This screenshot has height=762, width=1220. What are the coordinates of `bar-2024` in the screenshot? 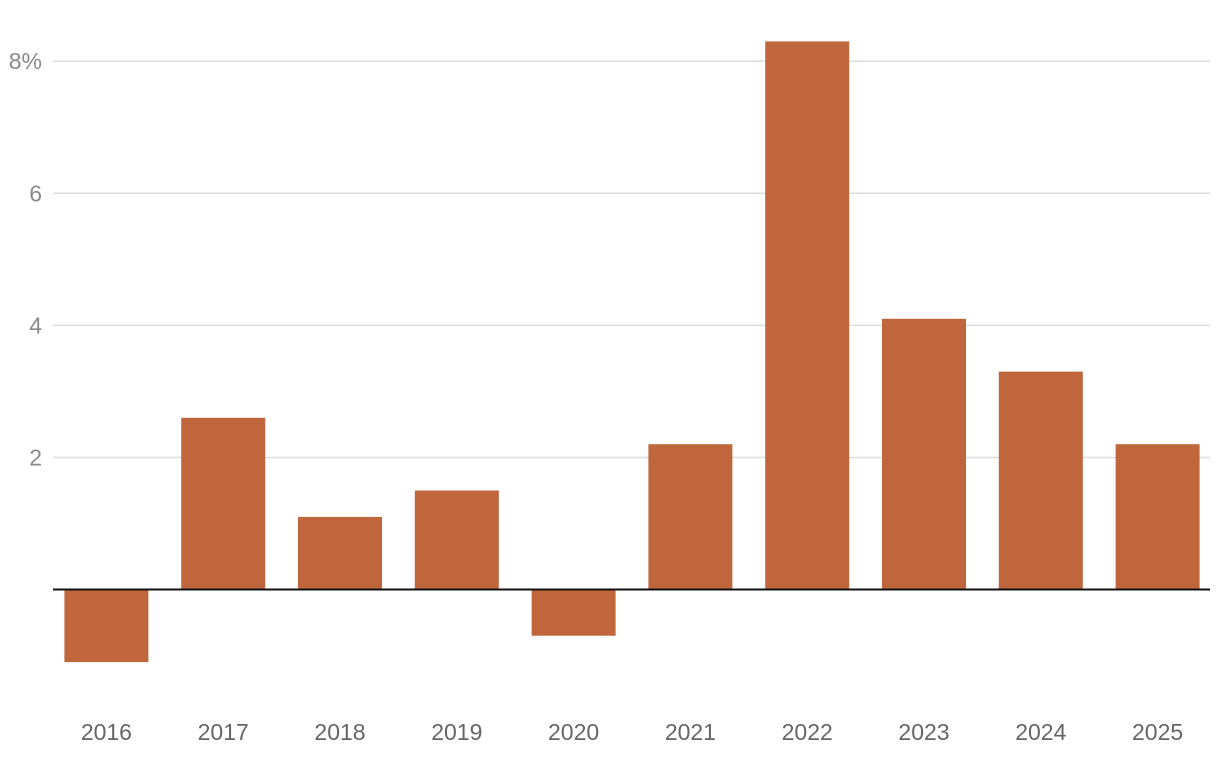 It's located at (1040, 480).